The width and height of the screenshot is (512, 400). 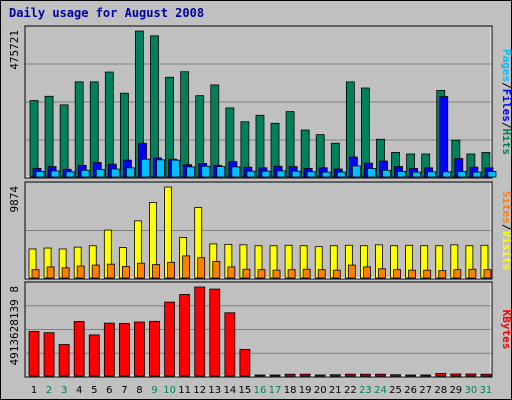 I want to click on x-tick-label-day-28: 28, so click(x=440, y=390).